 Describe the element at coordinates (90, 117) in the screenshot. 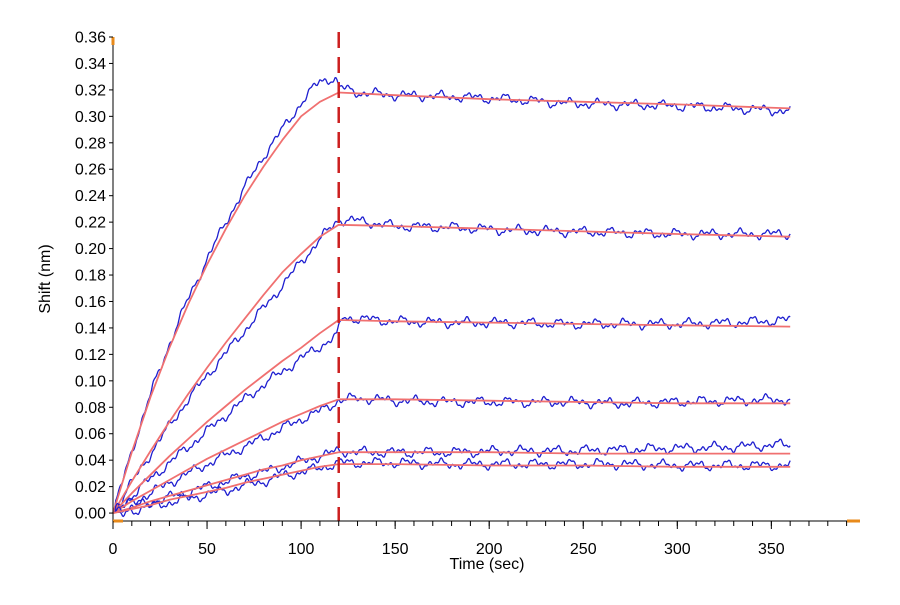

I see `y-tick-label: 0.30` at that location.